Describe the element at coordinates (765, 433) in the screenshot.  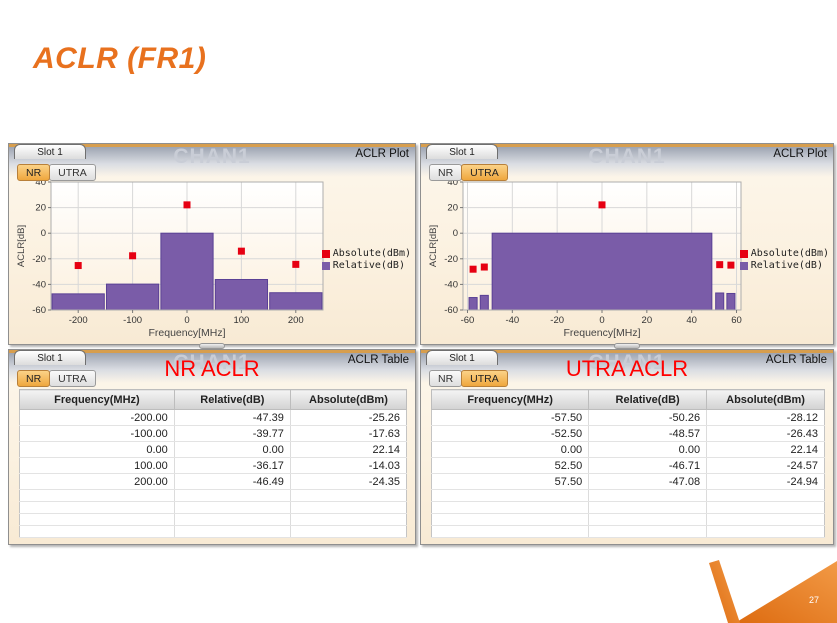
I see `table-cell: -26.43` at that location.